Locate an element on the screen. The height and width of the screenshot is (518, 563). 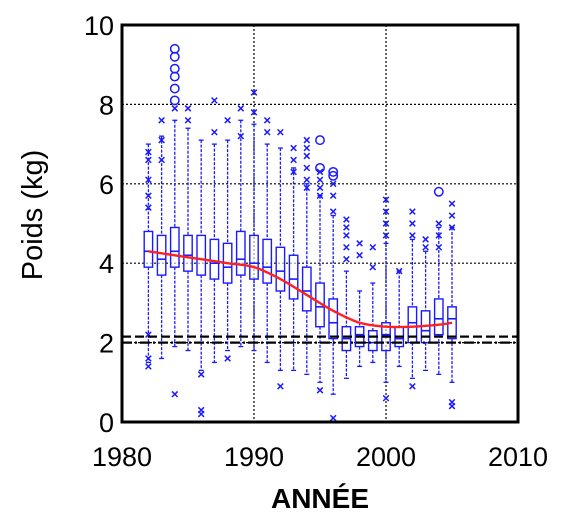
x-tick-label: 1980 is located at coordinates (122, 457).